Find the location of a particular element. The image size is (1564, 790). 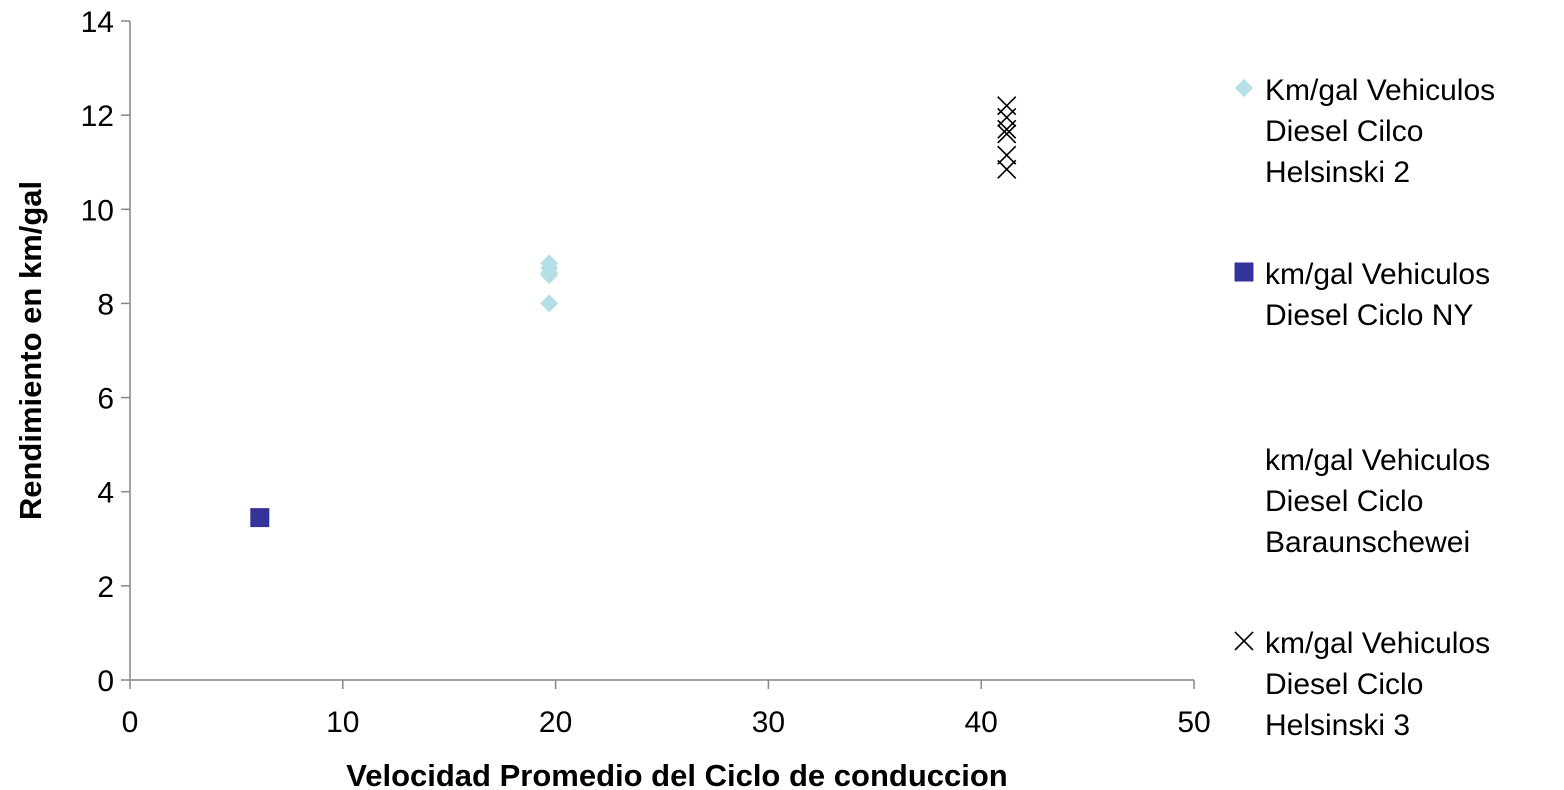

x-tick-label: 50 is located at coordinates (1193, 722).